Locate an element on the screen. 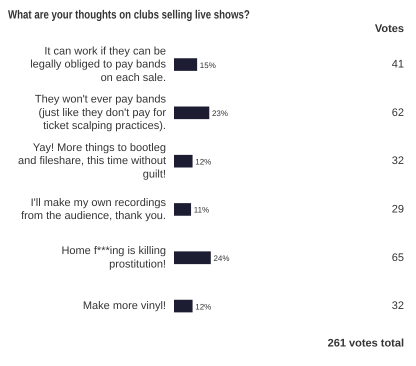  y-tick-label: I'll make my own recordings from the audience, thank you. is located at coordinates (93, 209).